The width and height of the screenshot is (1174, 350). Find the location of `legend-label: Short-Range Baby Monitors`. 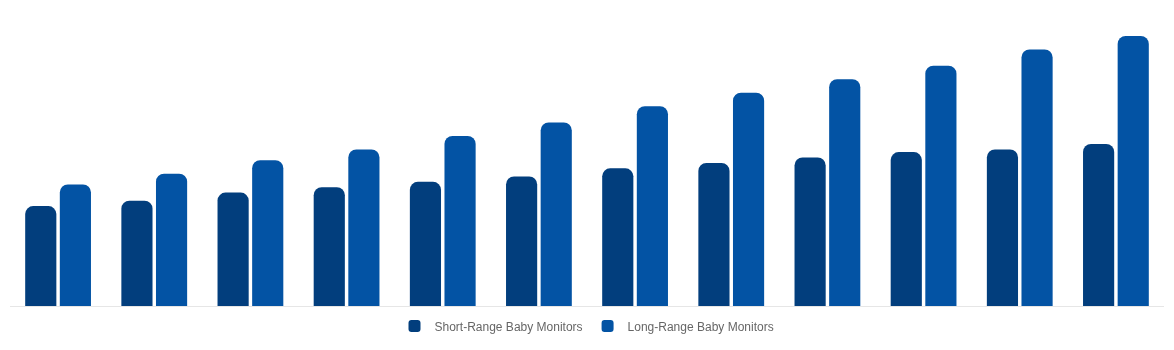

legend-label: Short-Range Baby Monitors is located at coordinates (508, 326).